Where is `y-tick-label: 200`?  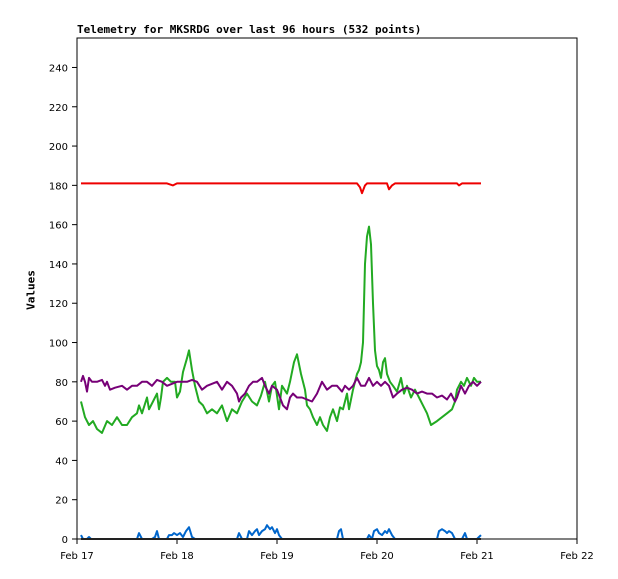
y-tick-label: 200 is located at coordinates (58, 147).